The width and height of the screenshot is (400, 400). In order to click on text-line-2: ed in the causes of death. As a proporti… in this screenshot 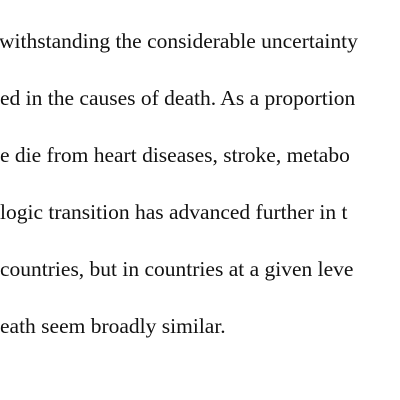, I will do `click(178, 98)`.